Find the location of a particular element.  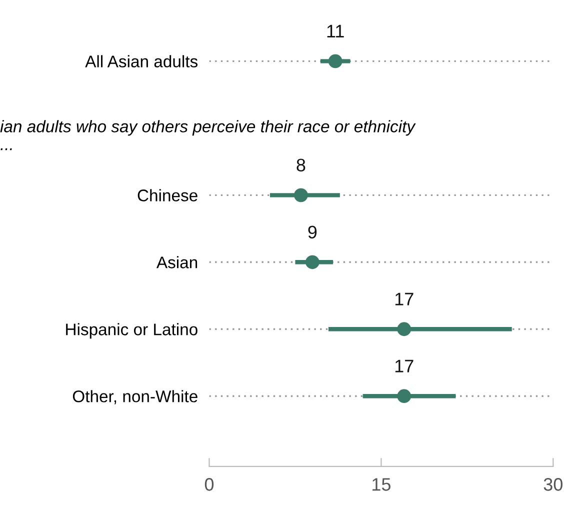

data-label: 9 is located at coordinates (312, 232).